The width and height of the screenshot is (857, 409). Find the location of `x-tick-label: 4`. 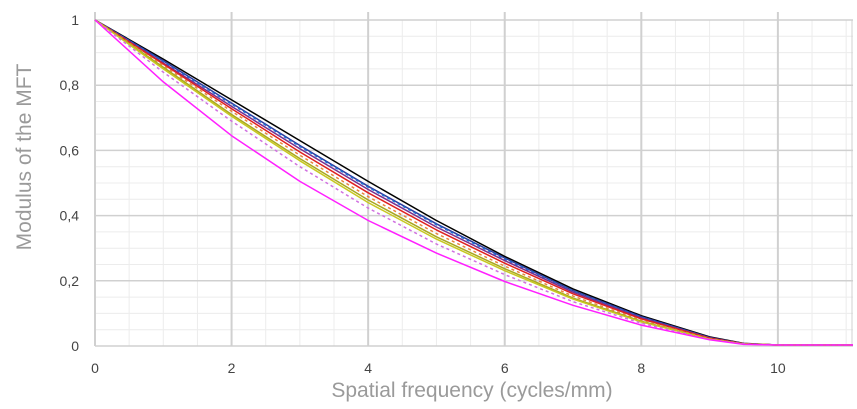

x-tick-label: 4 is located at coordinates (368, 368).